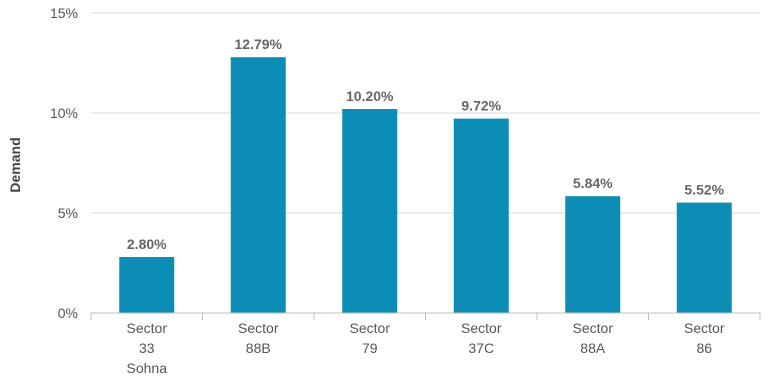  What do you see at coordinates (258, 338) in the screenshot?
I see `x-tick-label: Sector 88B` at bounding box center [258, 338].